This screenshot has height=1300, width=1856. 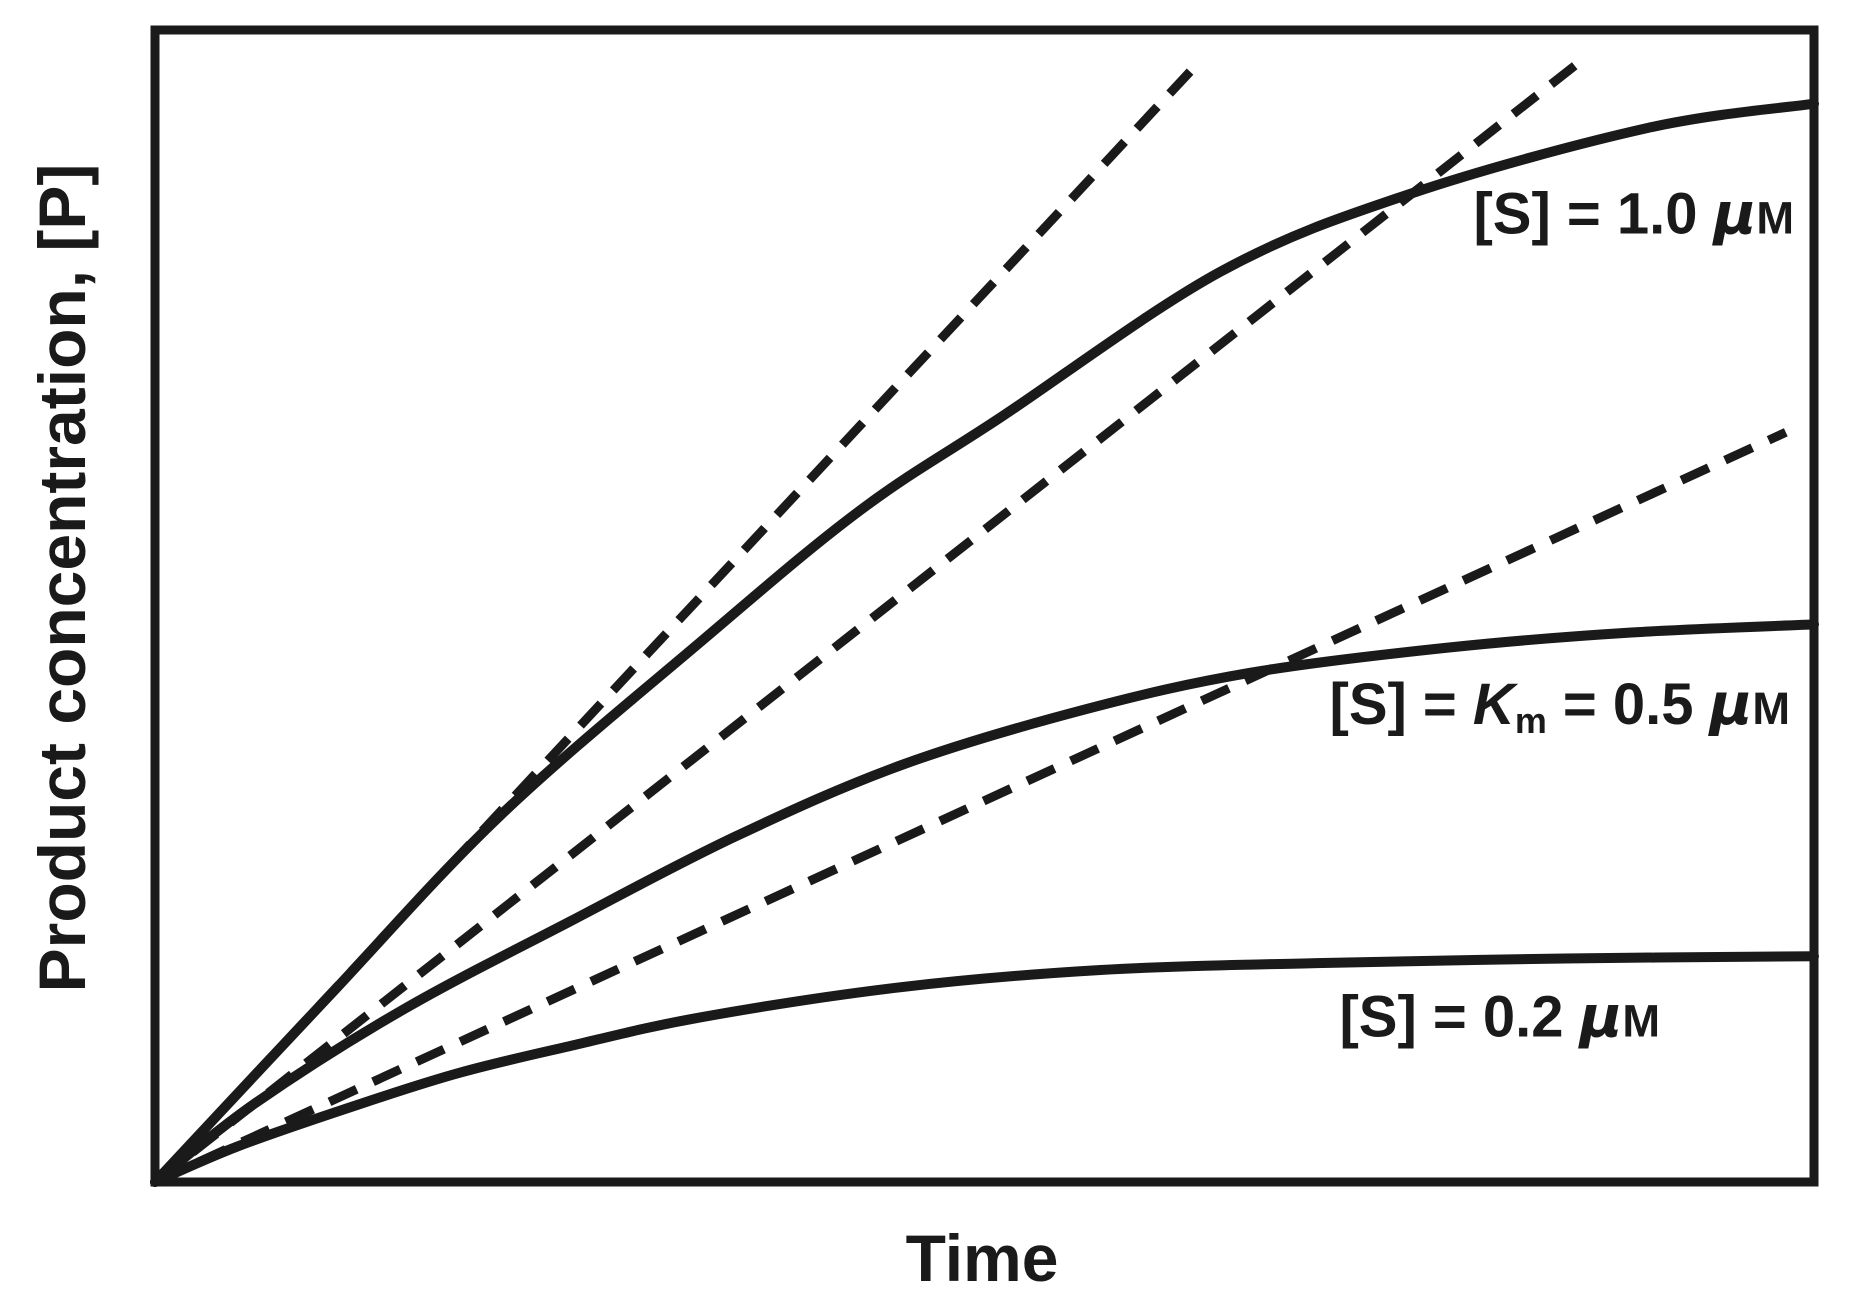 What do you see at coordinates (1401, 705) in the screenshot?
I see `label-text: [S] =` at bounding box center [1401, 705].